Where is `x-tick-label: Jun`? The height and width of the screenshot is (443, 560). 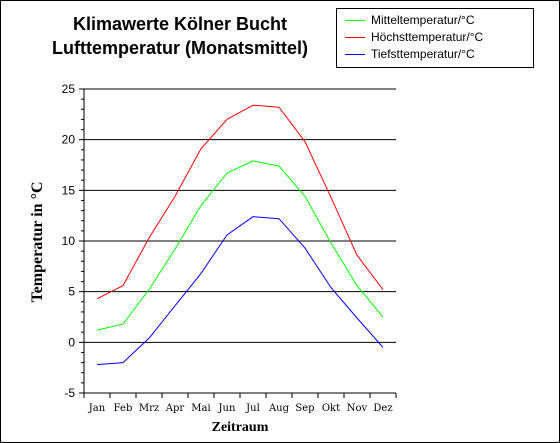
x-tick-label: Jun is located at coordinates (227, 408).